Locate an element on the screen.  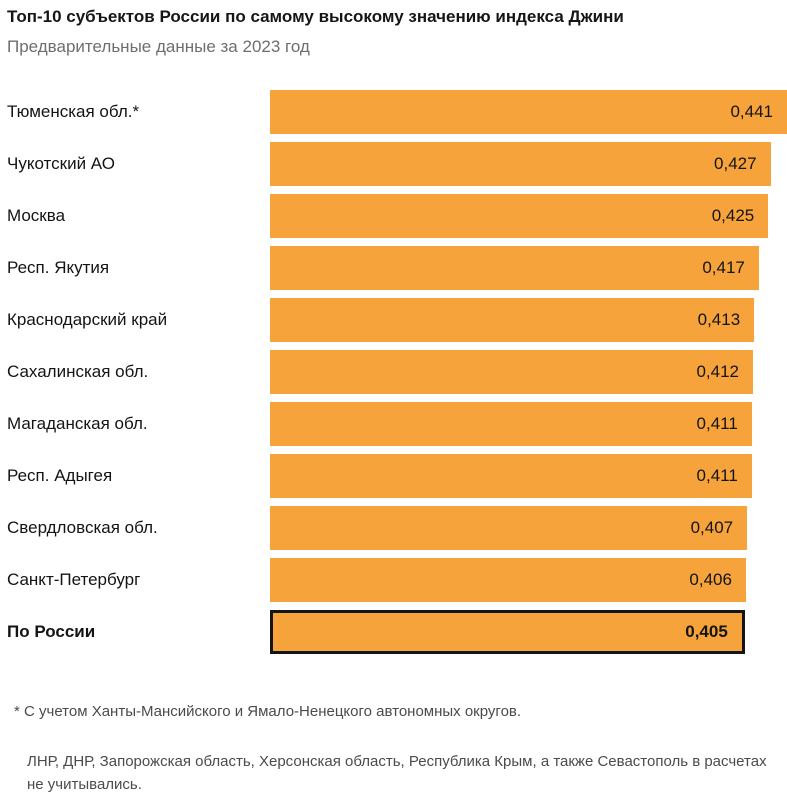
bar-area: 0,441 is located at coordinates (528, 112).